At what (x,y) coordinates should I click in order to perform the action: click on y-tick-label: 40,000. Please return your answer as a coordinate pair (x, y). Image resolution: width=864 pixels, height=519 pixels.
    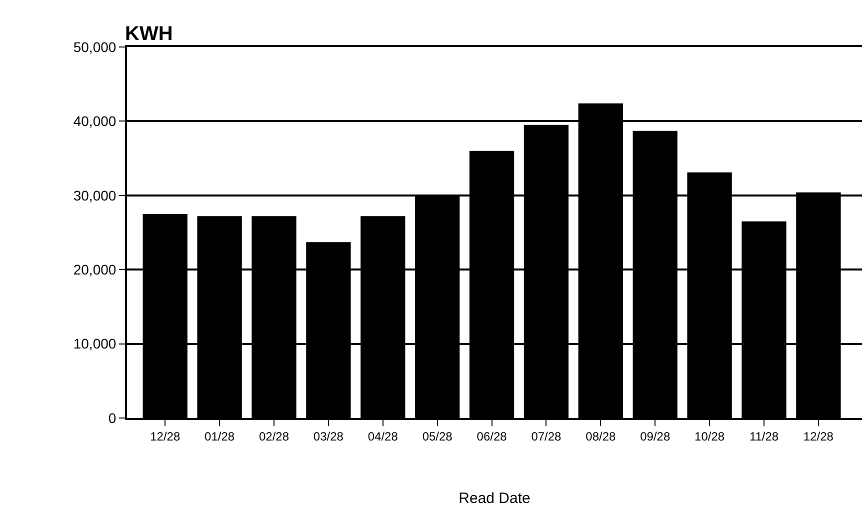
    Looking at the image, I should click on (94, 121).